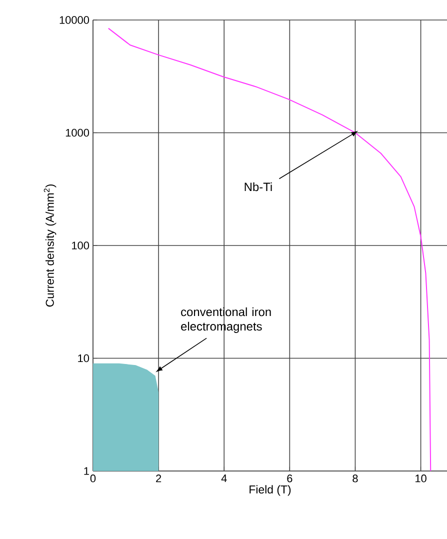 This screenshot has width=447, height=539. Describe the element at coordinates (270, 490) in the screenshot. I see `x-axis-title: Field (T)` at that location.